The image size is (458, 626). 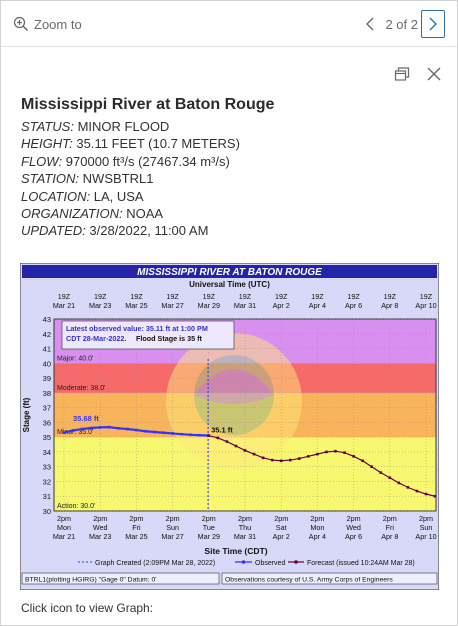 I want to click on dock-button, so click(x=402, y=74).